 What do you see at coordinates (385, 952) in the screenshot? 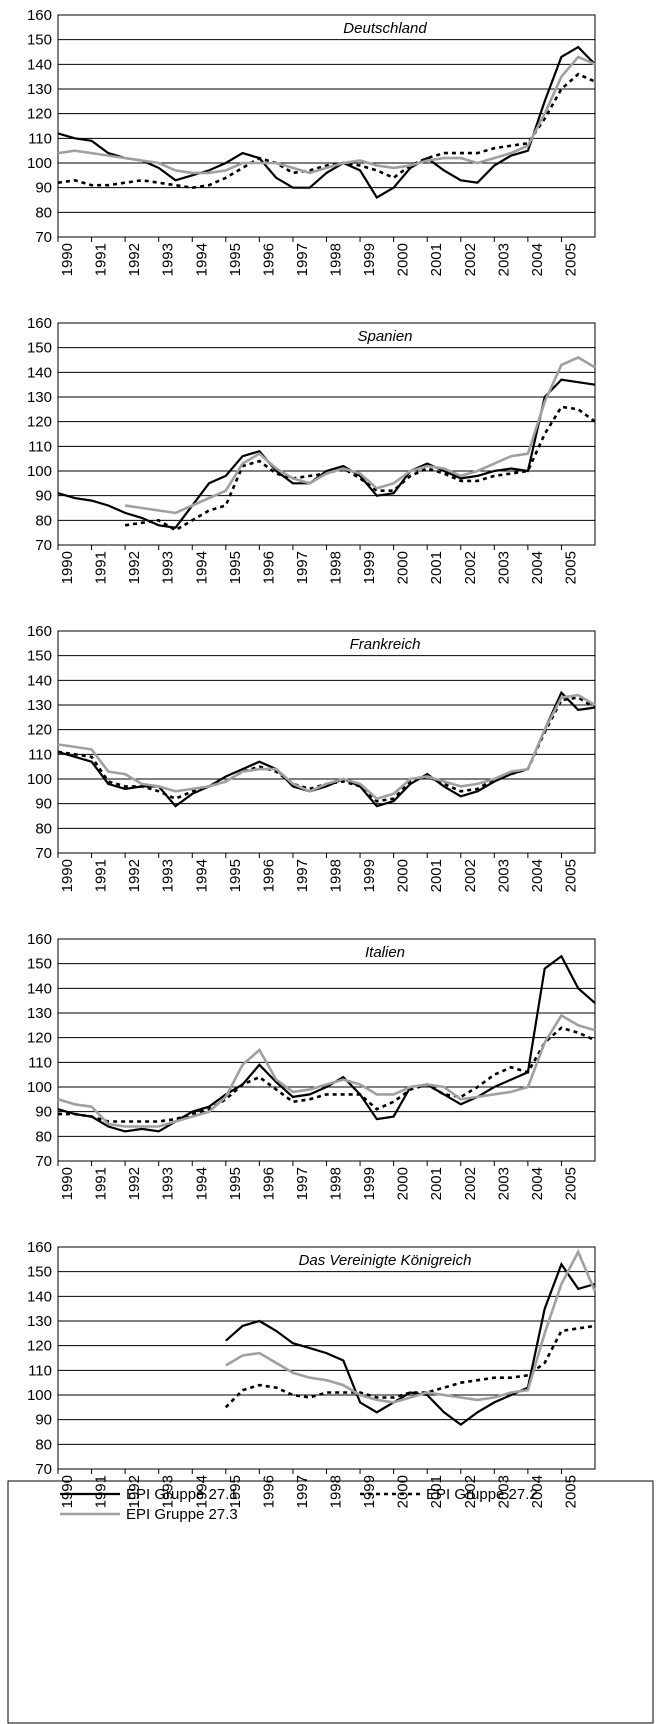
I see `chart-title: Italien` at bounding box center [385, 952].